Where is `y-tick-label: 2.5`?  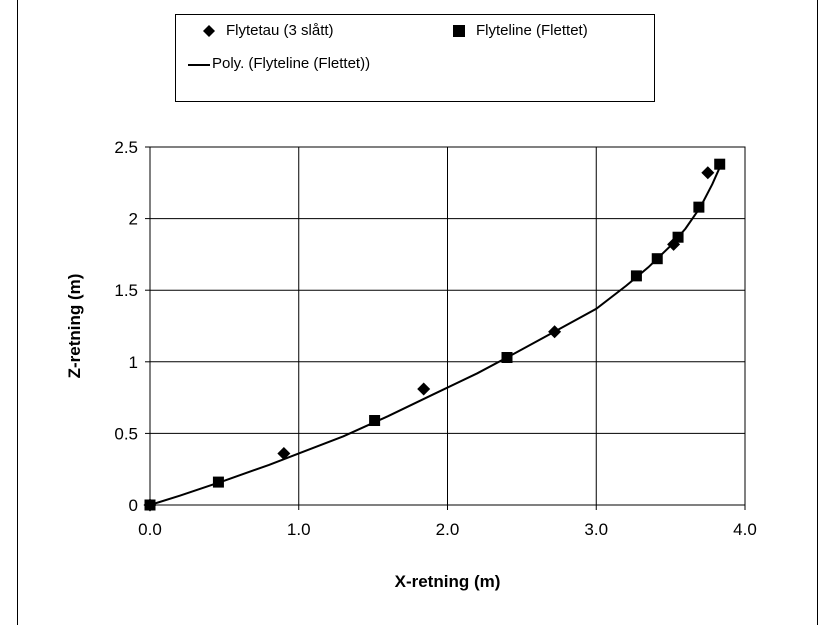
y-tick-label: 2.5 is located at coordinates (126, 147).